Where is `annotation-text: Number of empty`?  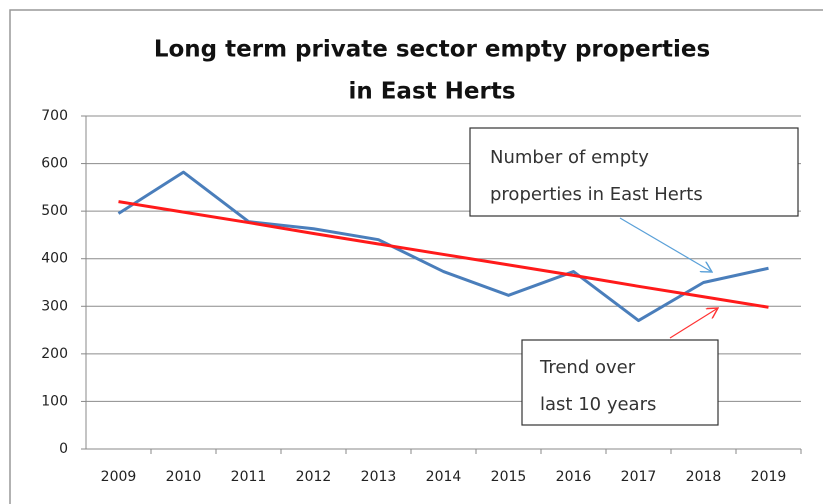
annotation-text: Number of empty is located at coordinates (569, 157).